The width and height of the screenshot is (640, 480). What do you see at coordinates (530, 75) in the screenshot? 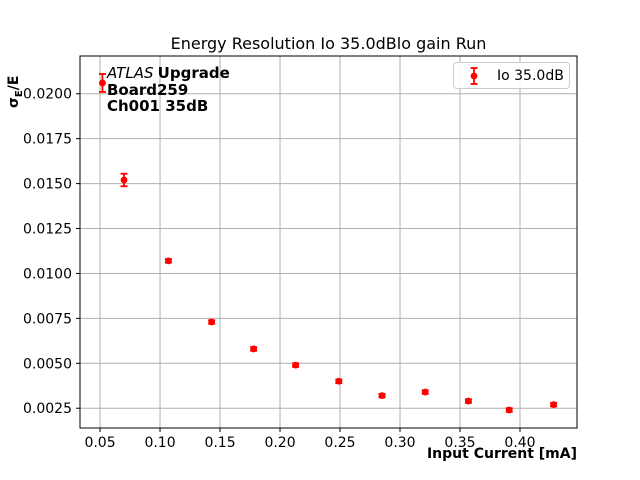
I see `legend-label: Io 35.0dB` at bounding box center [530, 75].